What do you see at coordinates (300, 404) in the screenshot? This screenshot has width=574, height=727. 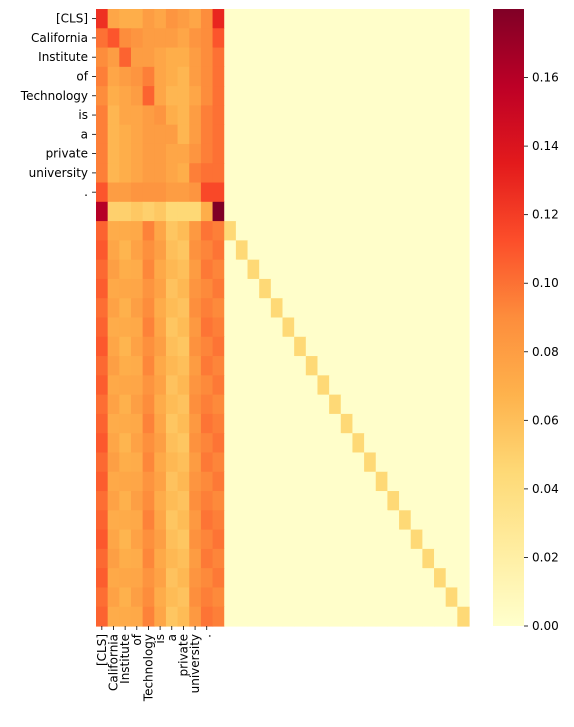 I see `heatmap-cell-r20-c17` at bounding box center [300, 404].